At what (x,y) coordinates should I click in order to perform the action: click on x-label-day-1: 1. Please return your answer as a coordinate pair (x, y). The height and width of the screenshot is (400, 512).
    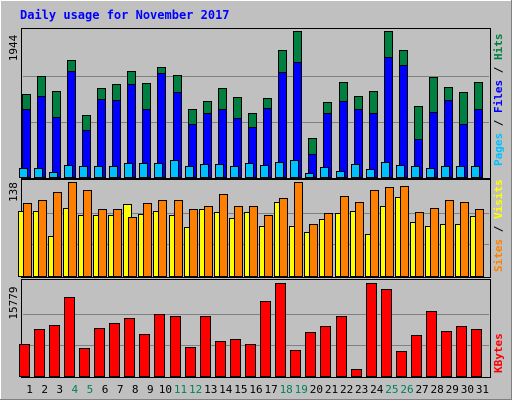
    Looking at the image, I should click on (29, 389).